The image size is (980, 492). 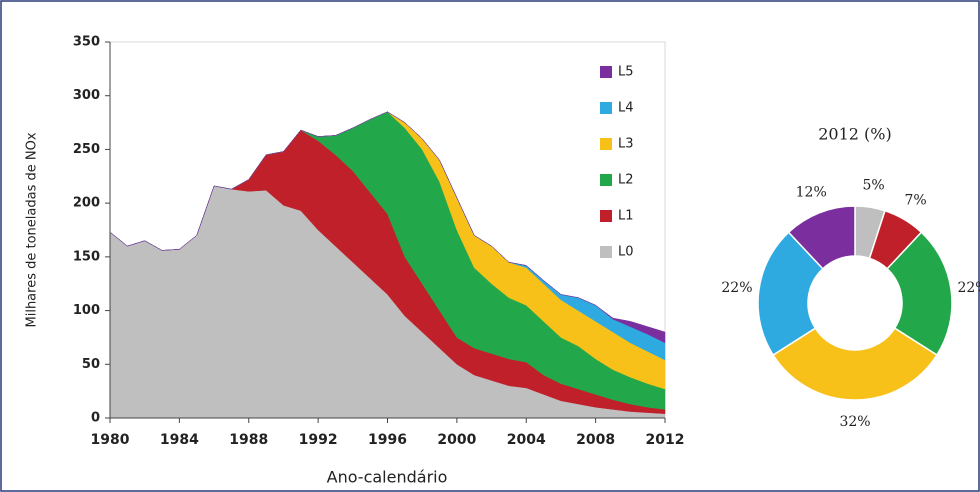 I want to click on legend-label: L2, so click(x=626, y=180).